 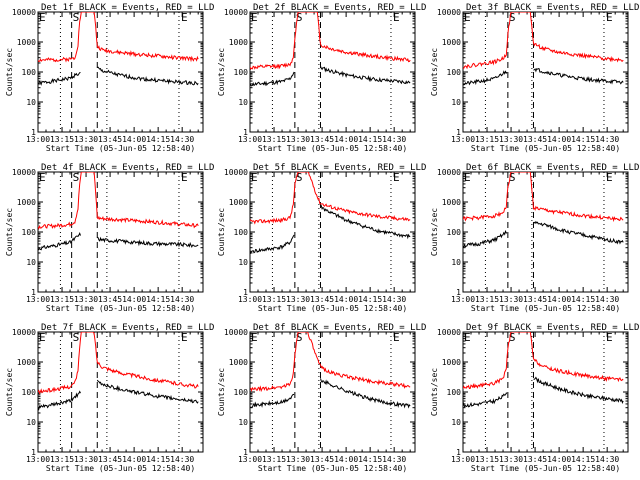 I want to click on chart-title: Det 7f BLACK = Events, RED = LLD, so click(x=127, y=328).